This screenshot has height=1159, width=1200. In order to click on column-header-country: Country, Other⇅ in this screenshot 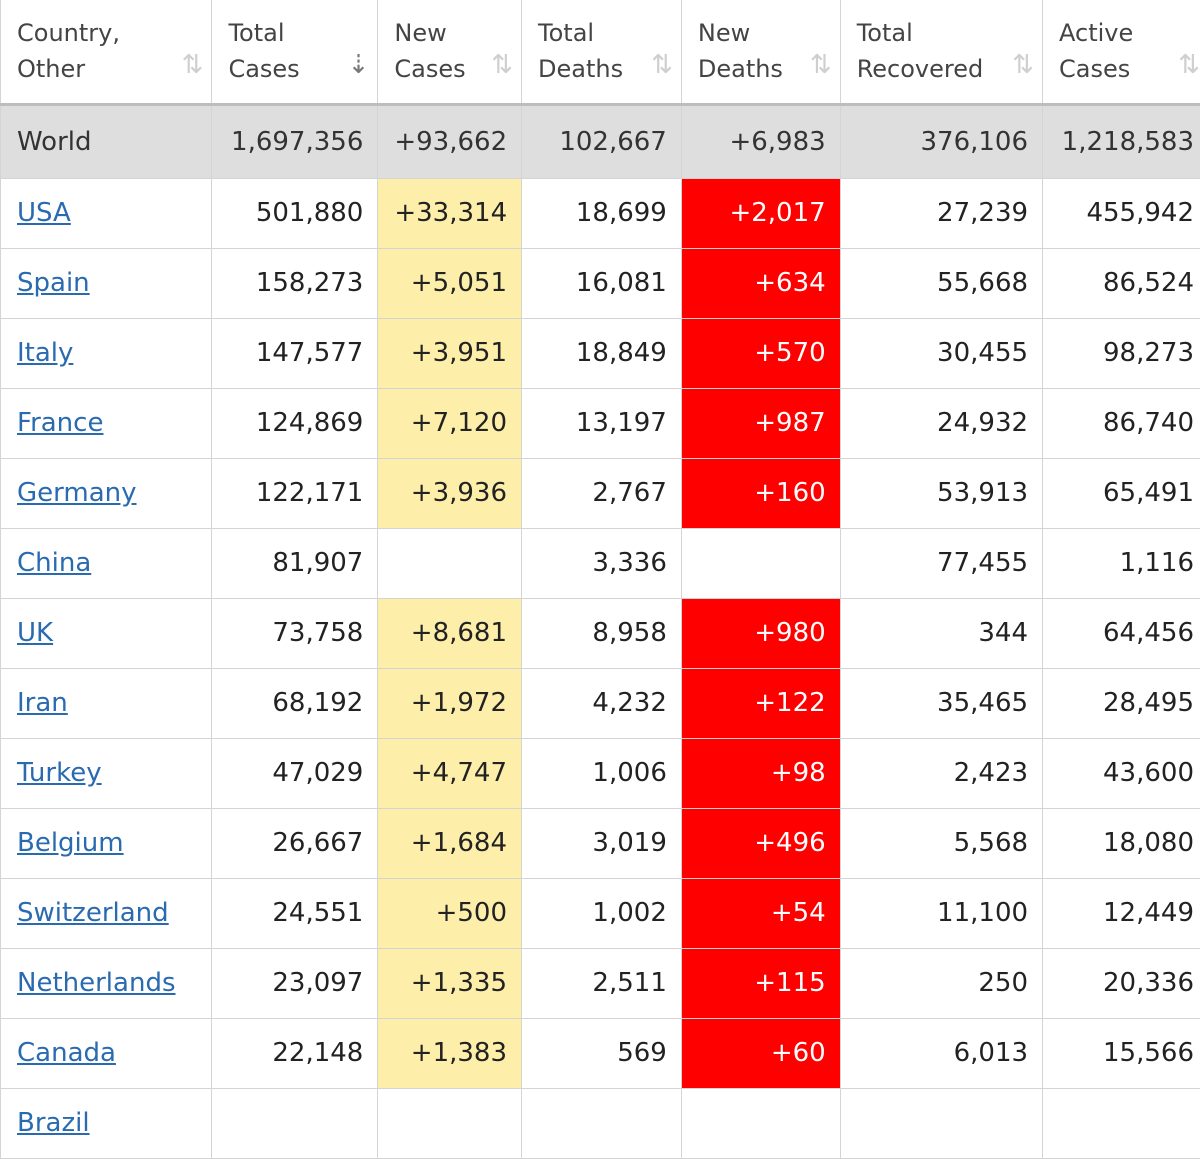, I will do `click(106, 52)`.